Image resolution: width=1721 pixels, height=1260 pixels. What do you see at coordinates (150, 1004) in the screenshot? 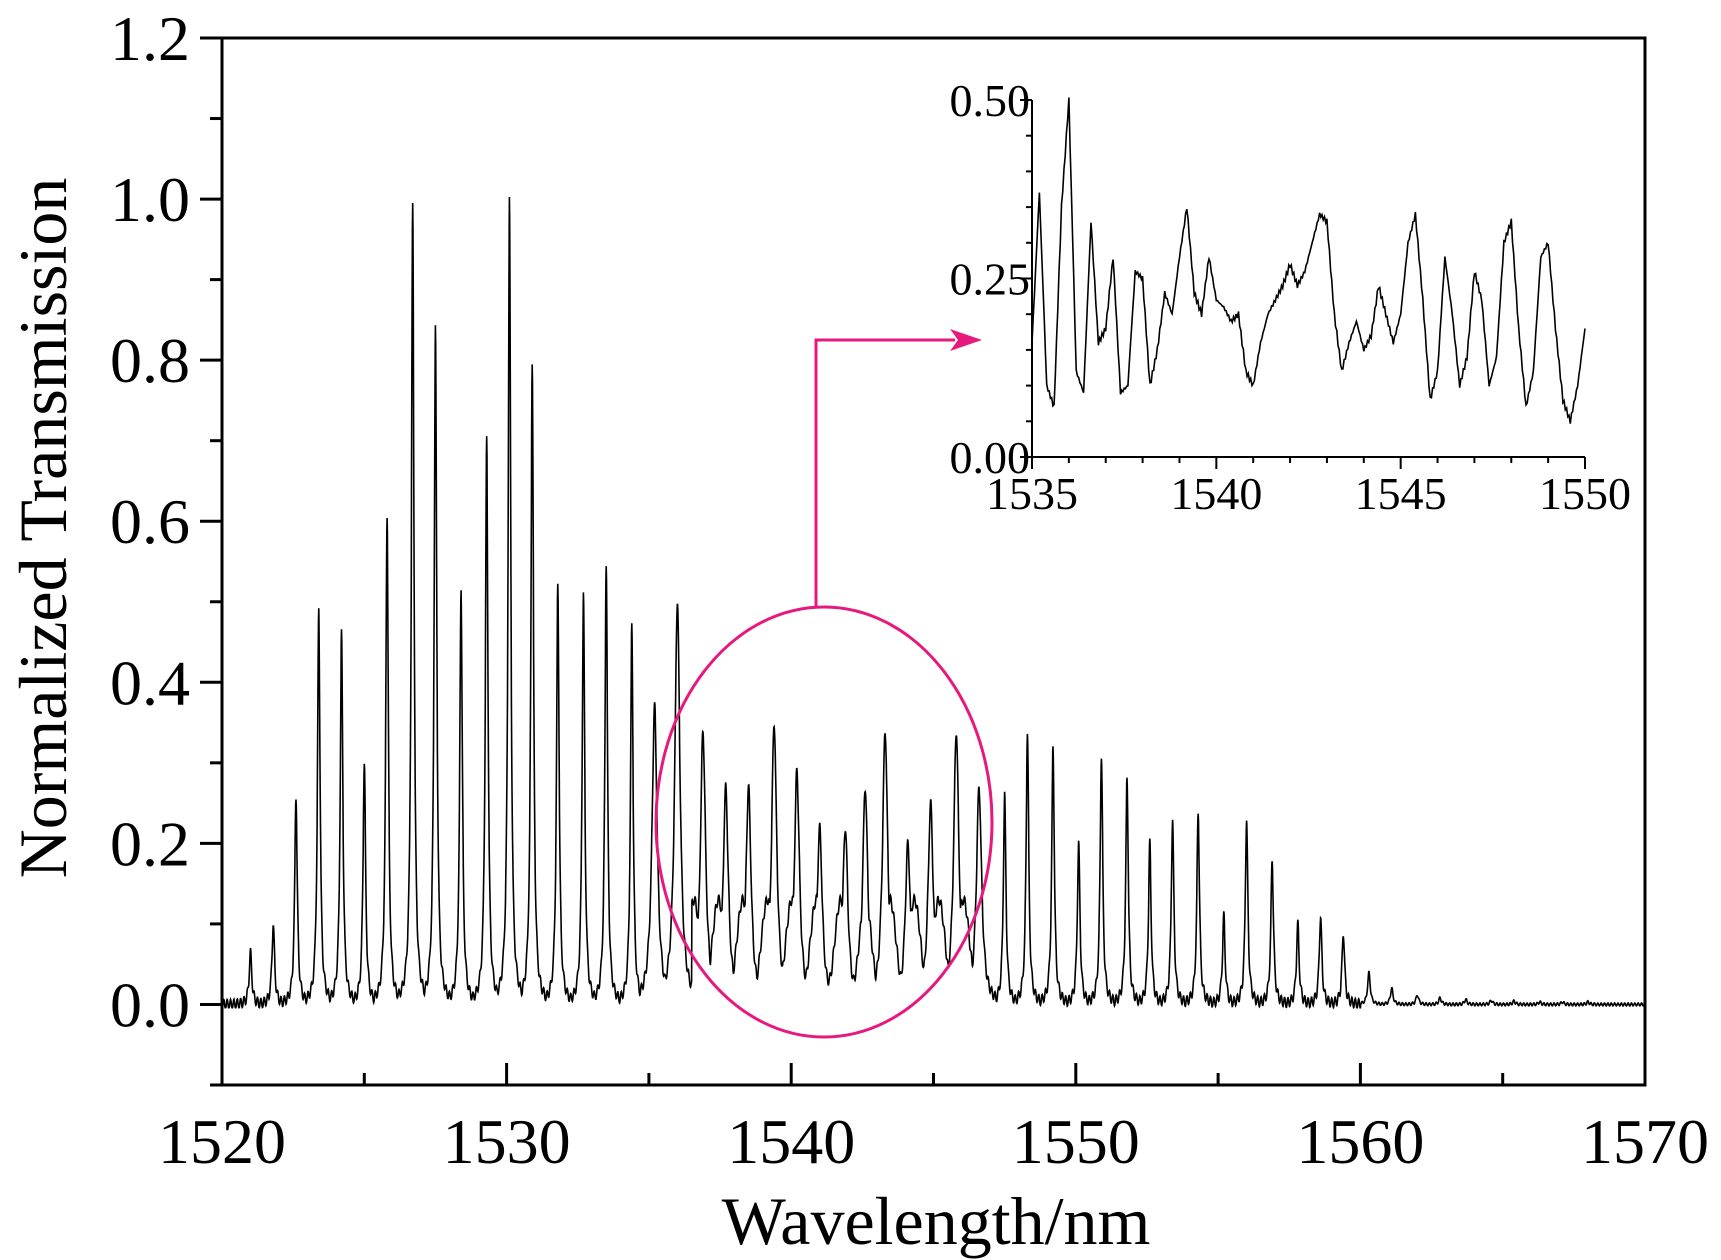
I see `main-y-tick-label: 0.0` at bounding box center [150, 1004].